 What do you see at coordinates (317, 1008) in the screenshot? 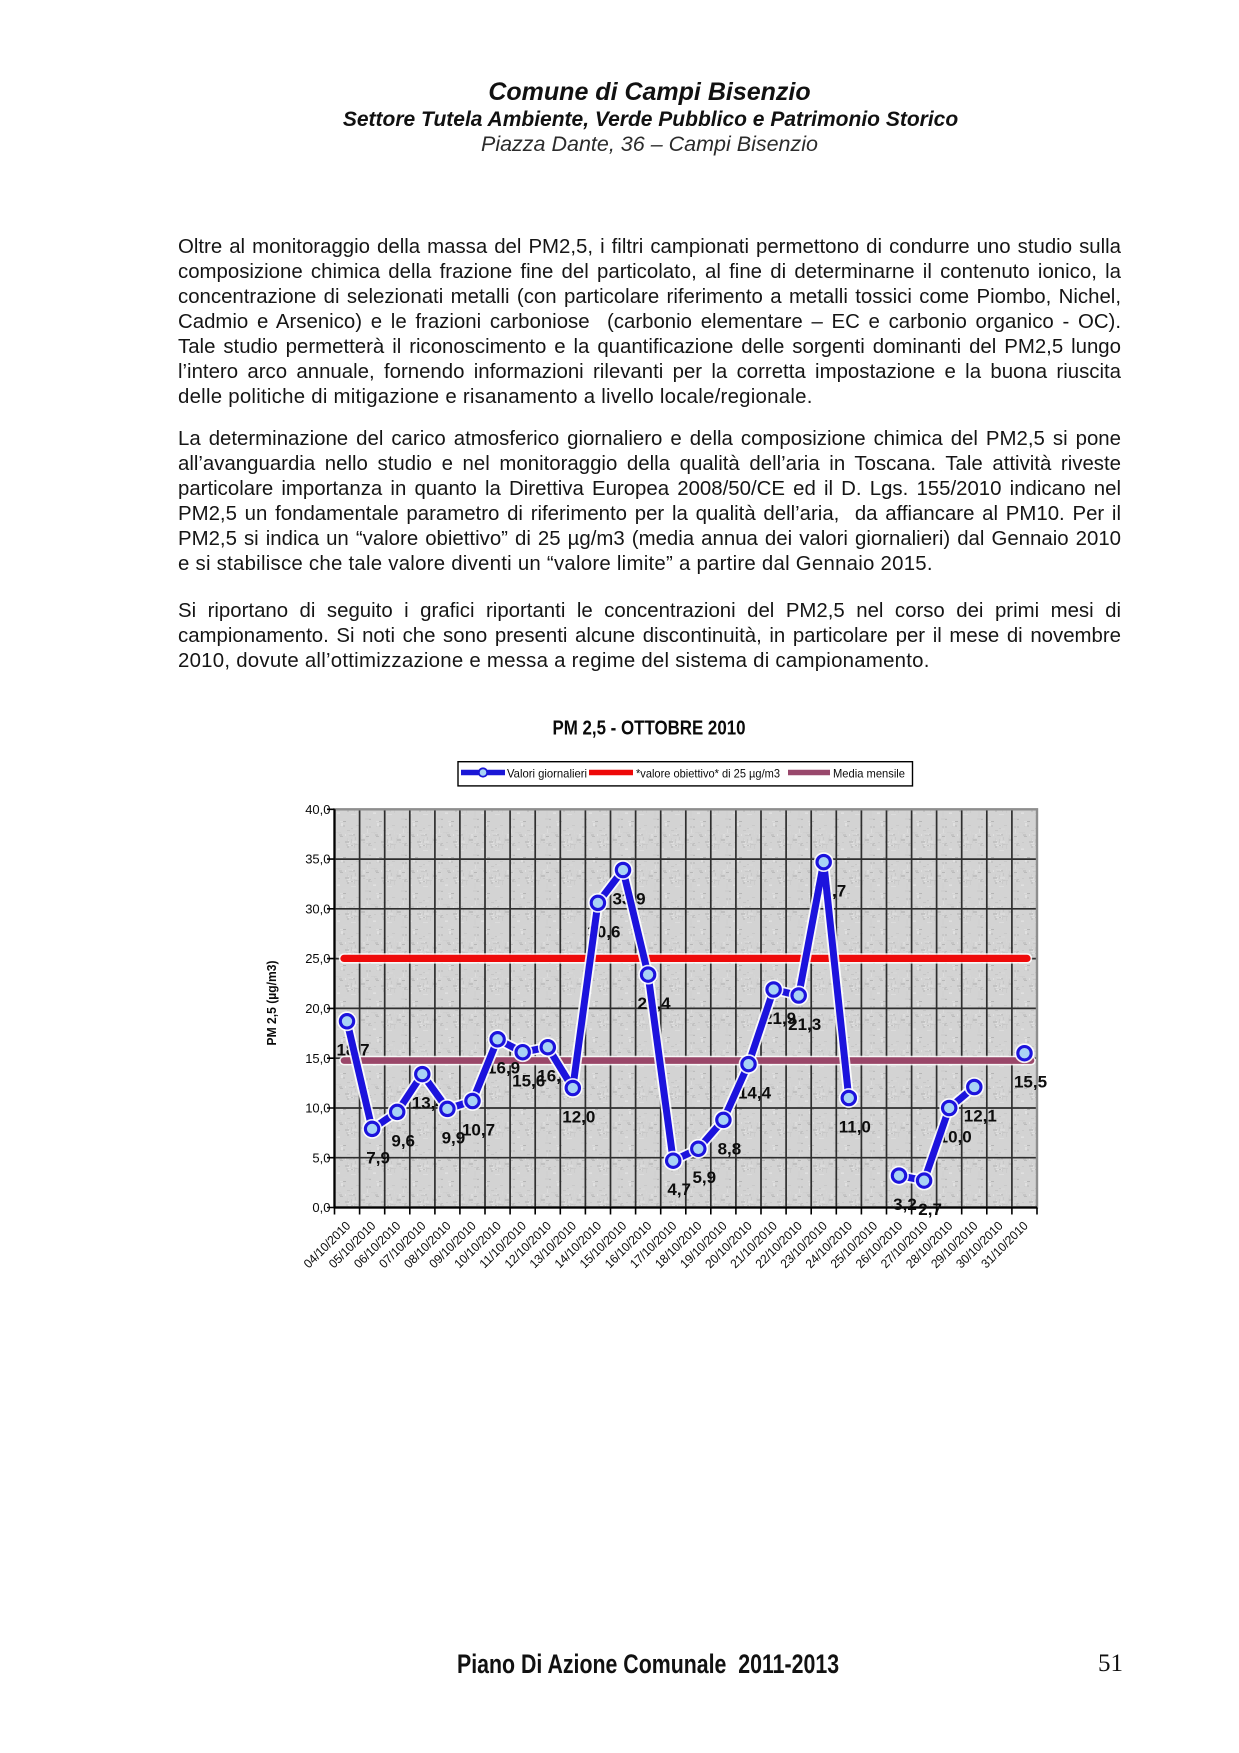
I see `svg-text: 20,0` at bounding box center [317, 1008].